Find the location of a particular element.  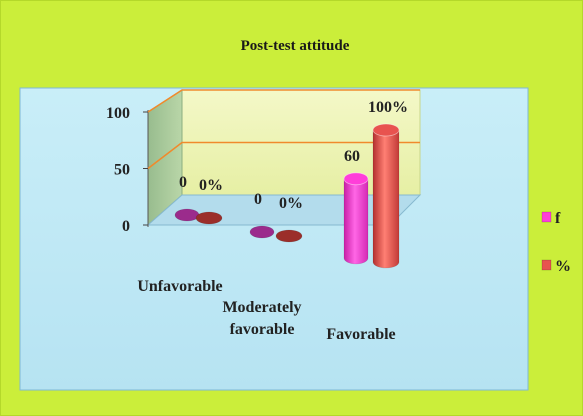

chart-gridlines is located at coordinates (283, 129).